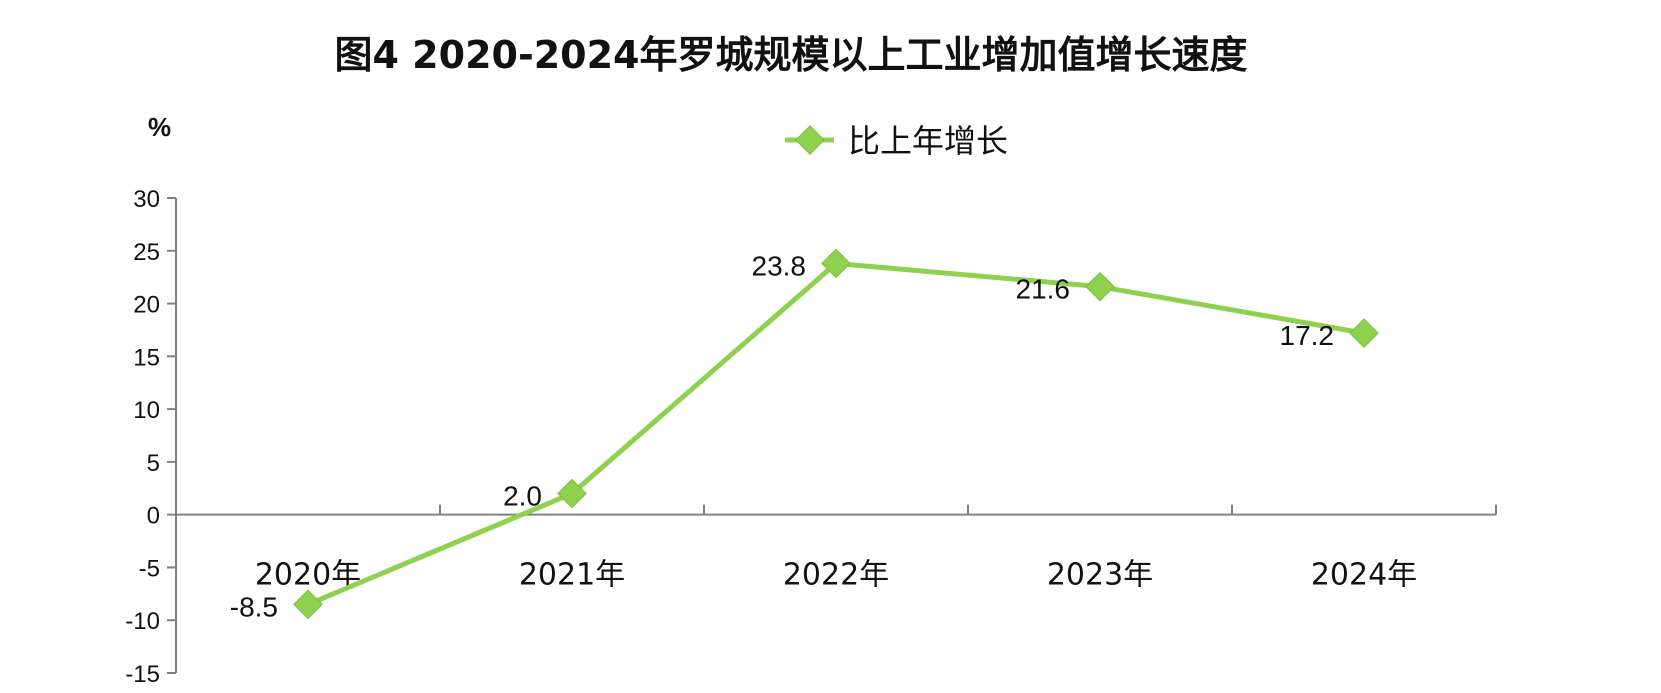 This screenshot has width=1661, height=693. What do you see at coordinates (1307, 335) in the screenshot?
I see `data-label: 17.2` at bounding box center [1307, 335].